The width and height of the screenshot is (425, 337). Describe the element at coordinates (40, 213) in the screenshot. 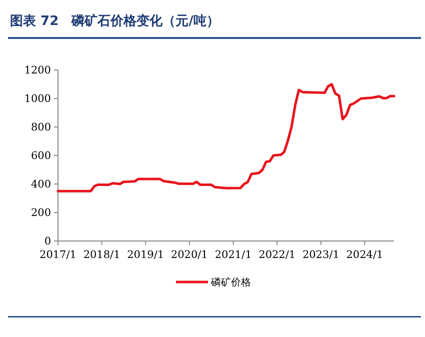

I see `y-tick-label: 200` at that location.